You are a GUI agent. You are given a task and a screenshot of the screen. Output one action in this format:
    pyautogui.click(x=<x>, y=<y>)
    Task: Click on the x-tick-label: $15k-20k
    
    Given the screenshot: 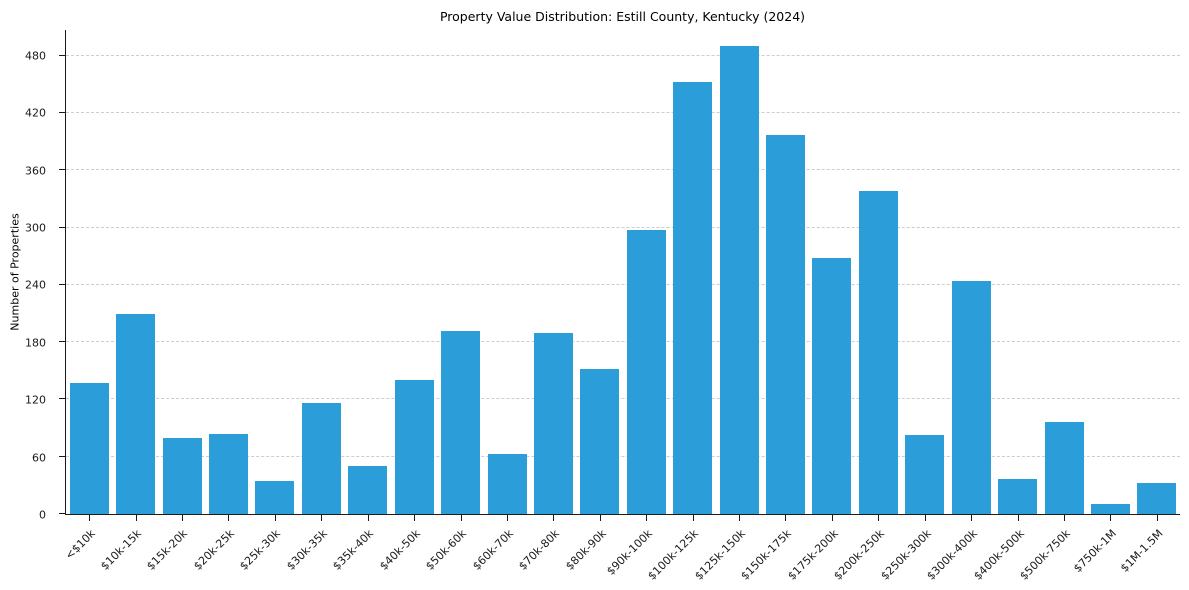 What is the action you would take?
    pyautogui.click(x=167, y=550)
    